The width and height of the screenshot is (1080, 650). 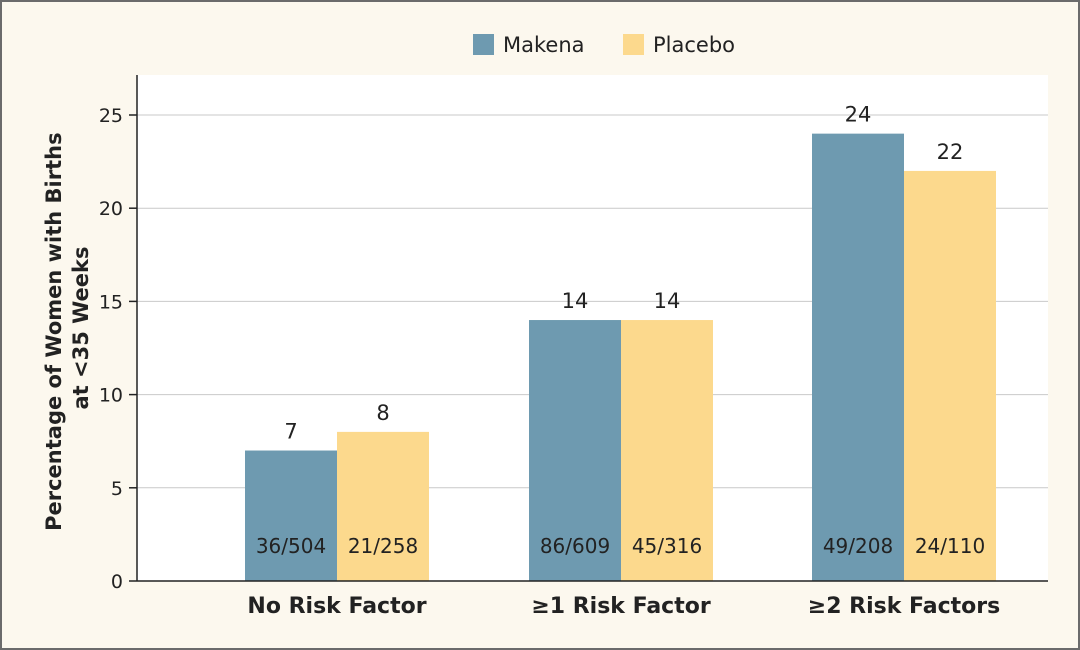 What do you see at coordinates (694, 45) in the screenshot?
I see `legend-label-placebo: Placebo` at bounding box center [694, 45].